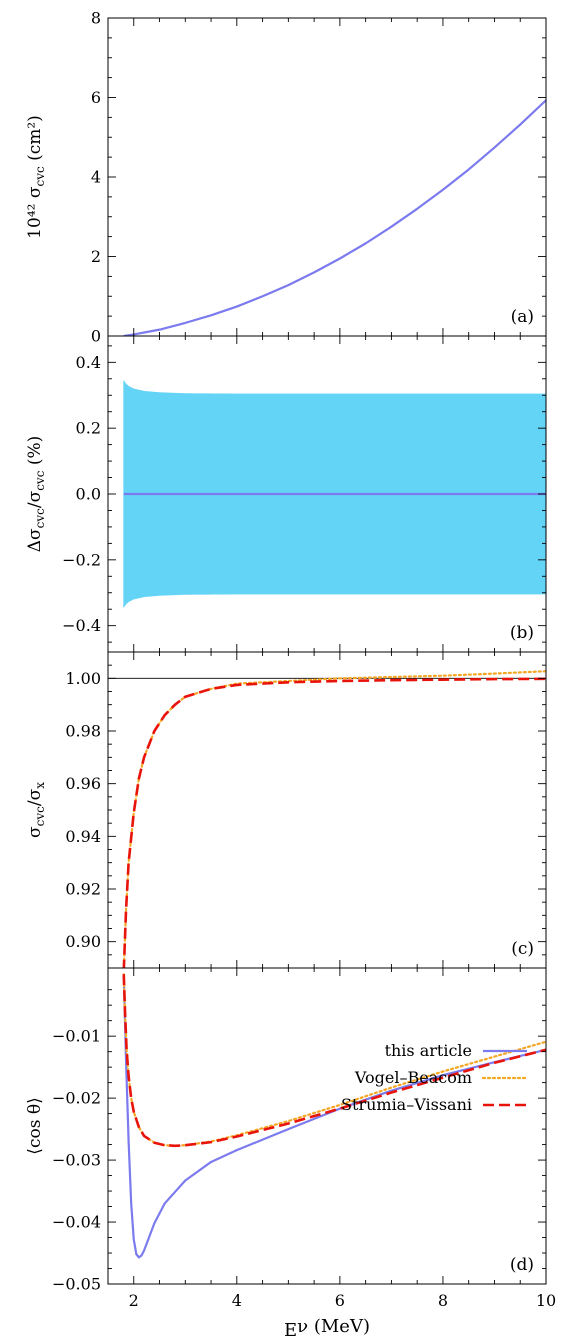  What do you see at coordinates (88, 428) in the screenshot?
I see `y-tick-label-b: 0.2` at bounding box center [88, 428].